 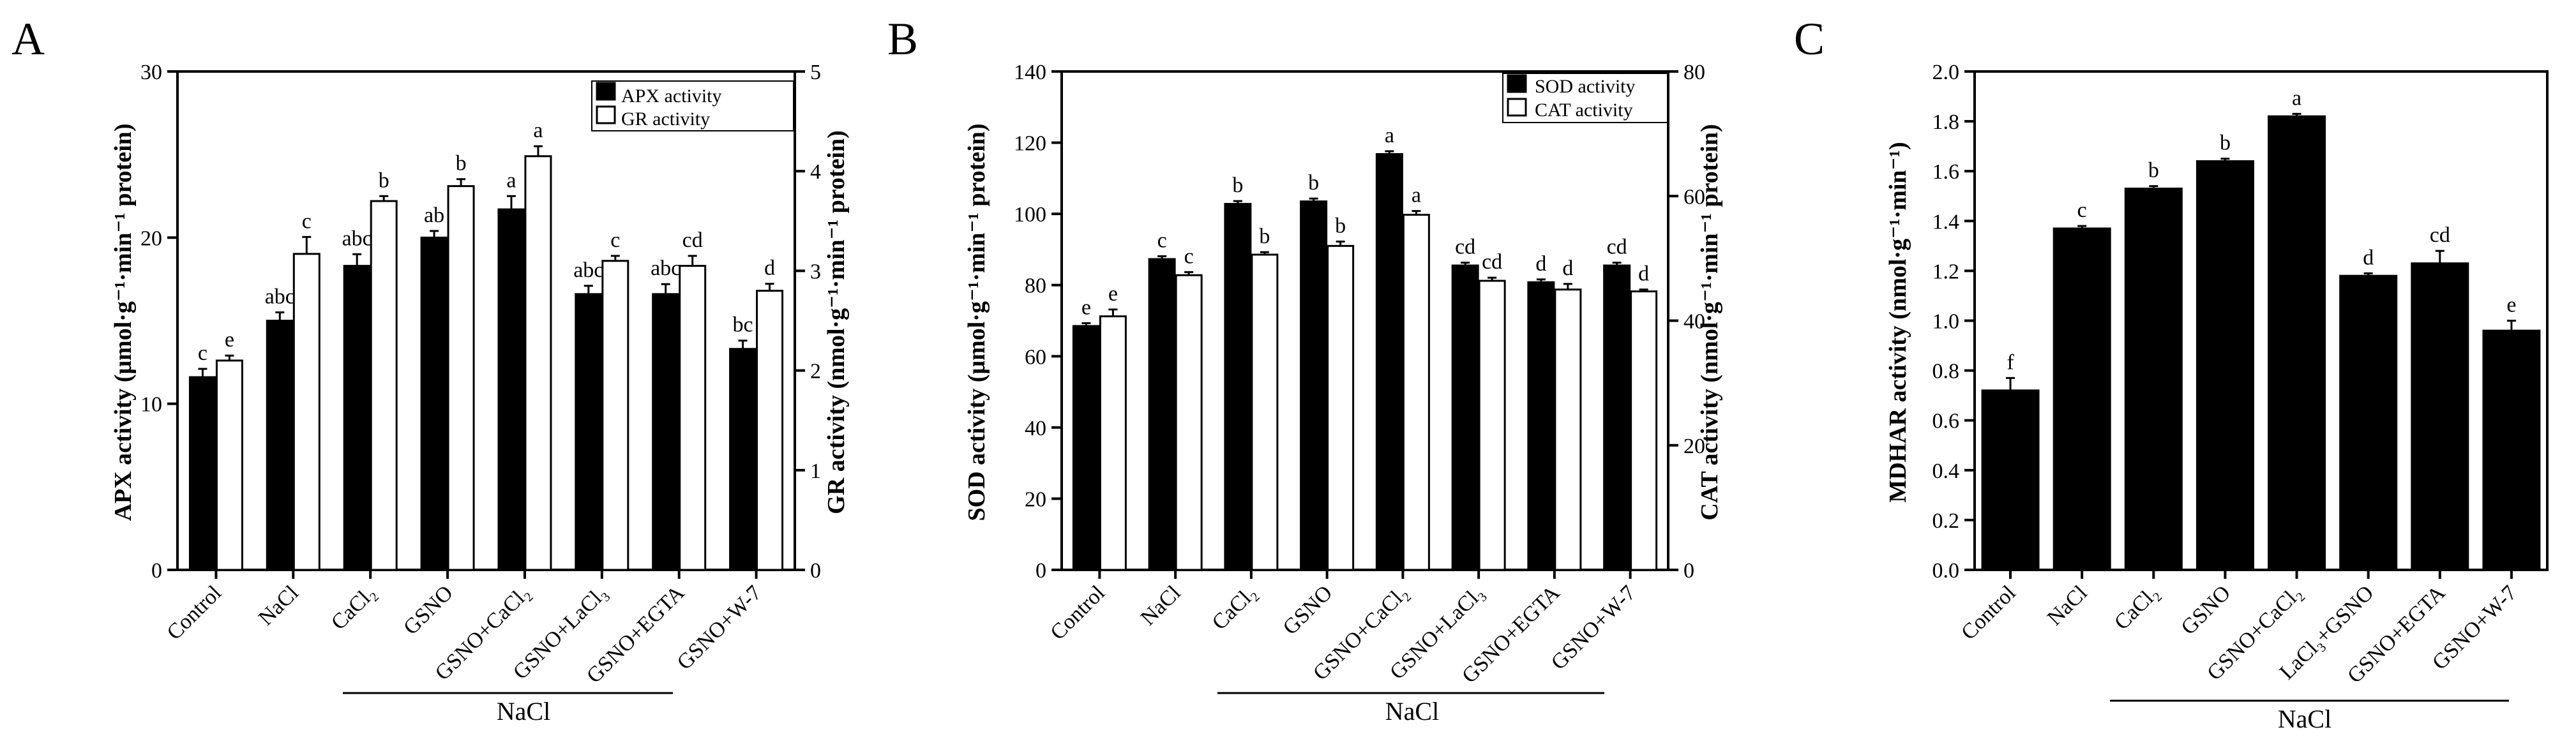 What do you see at coordinates (1809, 38) in the screenshot?
I see `panel-c-label: C` at bounding box center [1809, 38].